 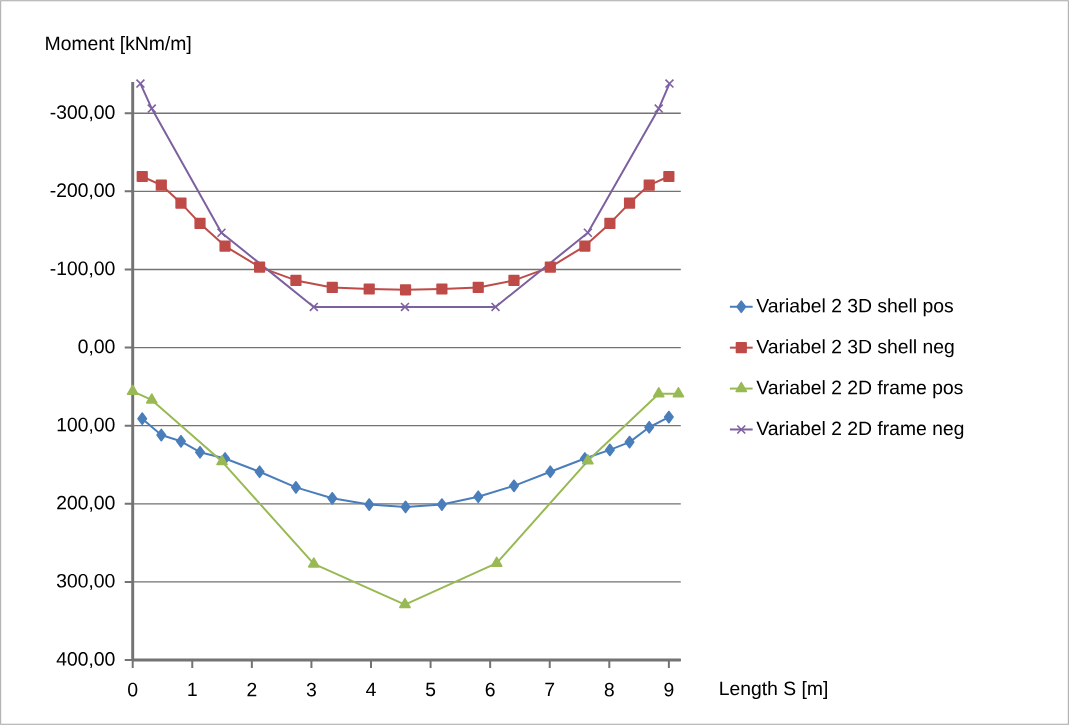 I want to click on x-tick-label: 4, so click(x=371, y=689).